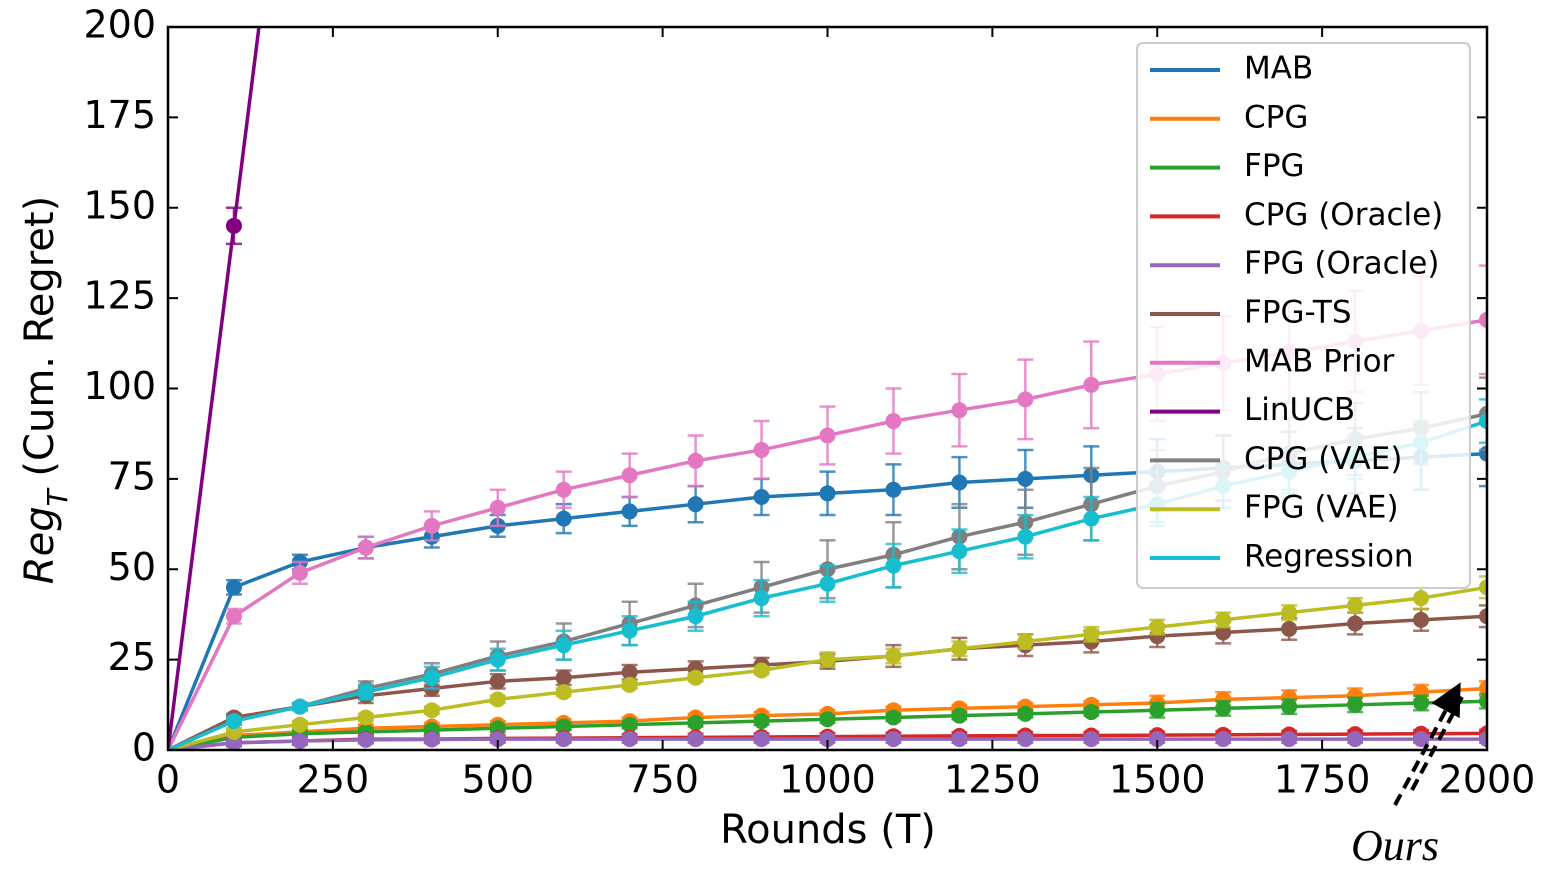 Image resolution: width=1546 pixels, height=870 pixels. Describe the element at coordinates (119, 296) in the screenshot. I see `y-tick-label: 125` at that location.